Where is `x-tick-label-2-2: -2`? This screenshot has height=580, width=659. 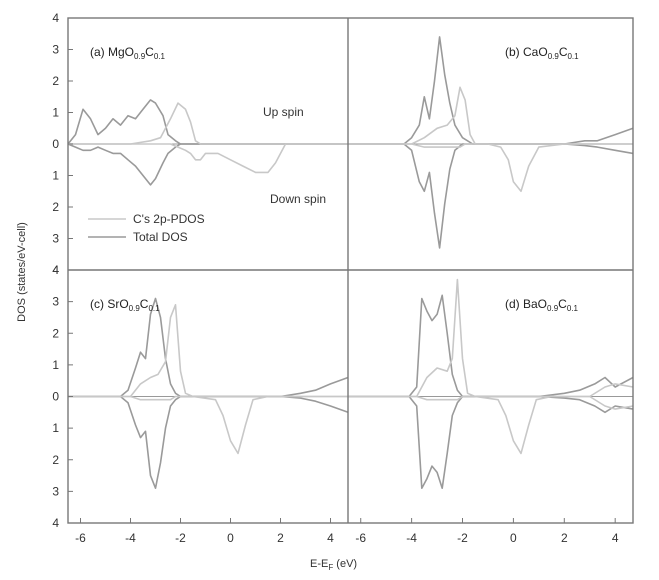 x-tick-label-2-2: -2 is located at coordinates (180, 538).